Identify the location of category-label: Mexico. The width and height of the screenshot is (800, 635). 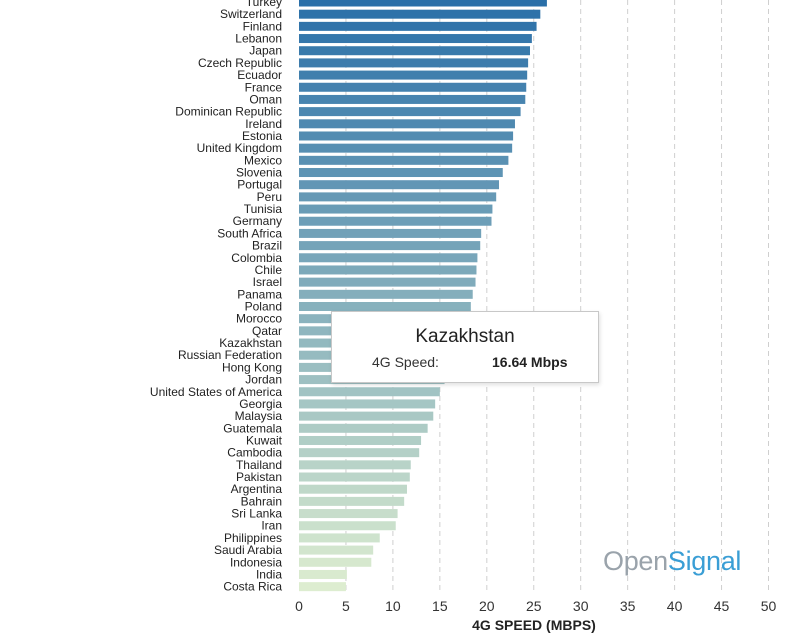
(263, 160).